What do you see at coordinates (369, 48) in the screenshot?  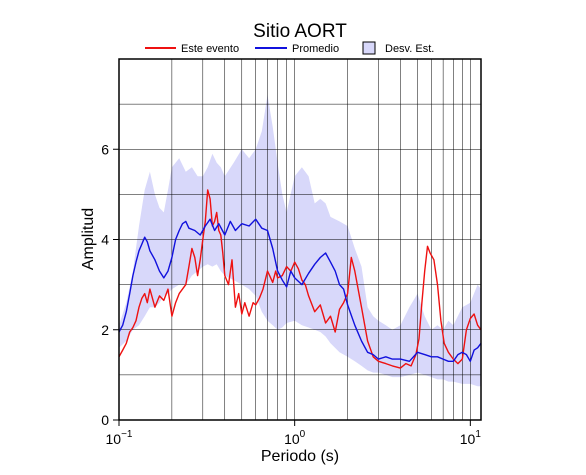 I see `legend-std-swatch` at bounding box center [369, 48].